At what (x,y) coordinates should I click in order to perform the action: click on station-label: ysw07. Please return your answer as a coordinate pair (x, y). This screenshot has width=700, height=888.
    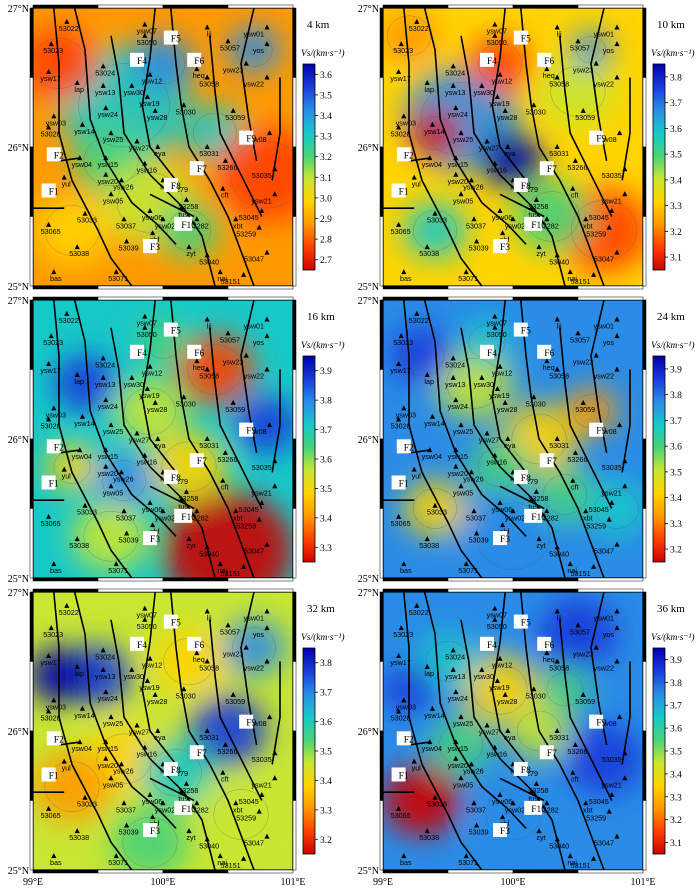
    Looking at the image, I should click on (147, 615).